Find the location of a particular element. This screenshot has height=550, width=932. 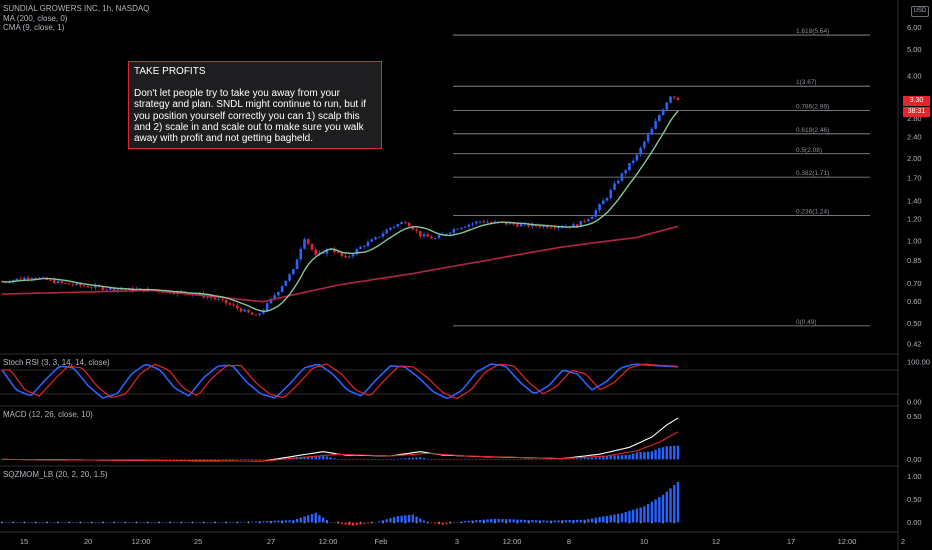

time-tick-8: 12:00 is located at coordinates (512, 541).